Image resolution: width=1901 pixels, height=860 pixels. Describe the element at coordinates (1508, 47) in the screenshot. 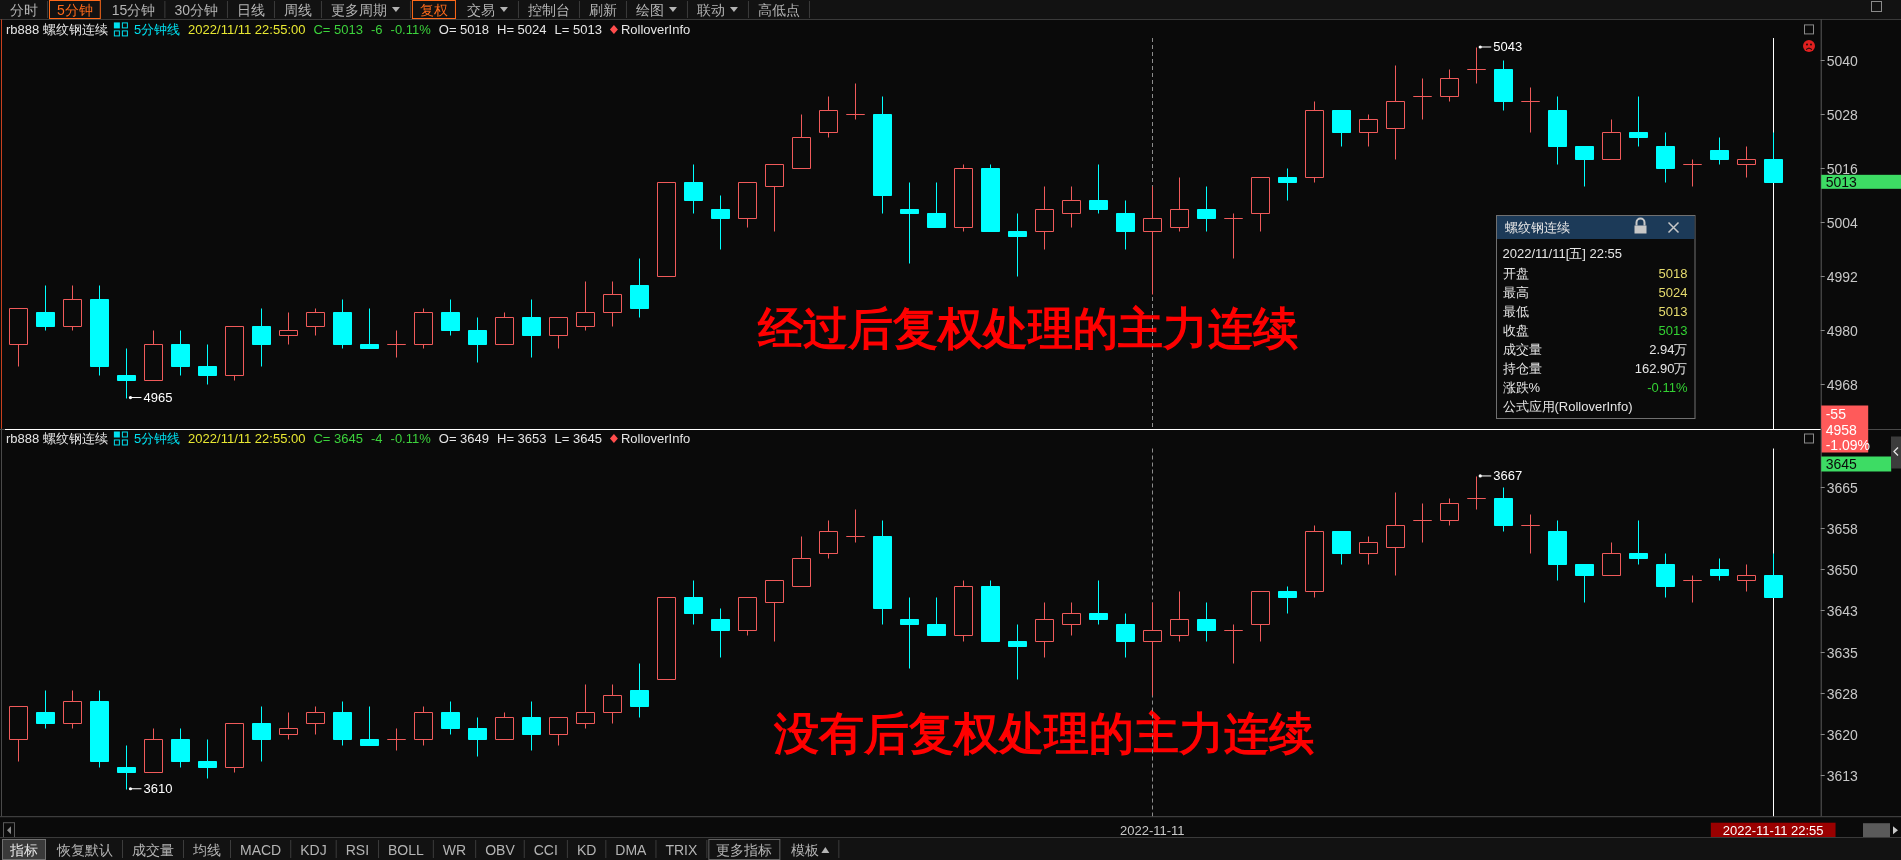

I see `annotation: 5043` at that location.